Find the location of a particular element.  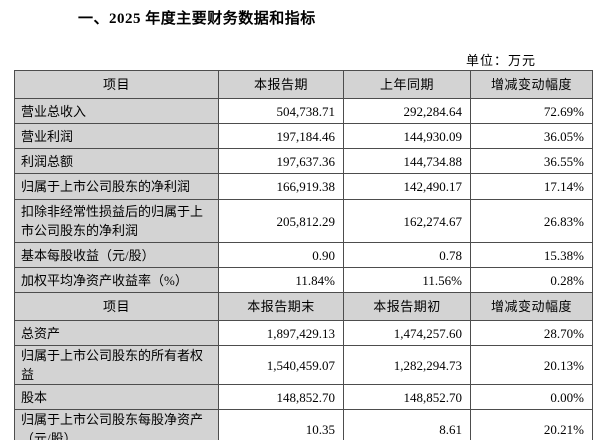

value-change: 72.69% is located at coordinates (531, 111).